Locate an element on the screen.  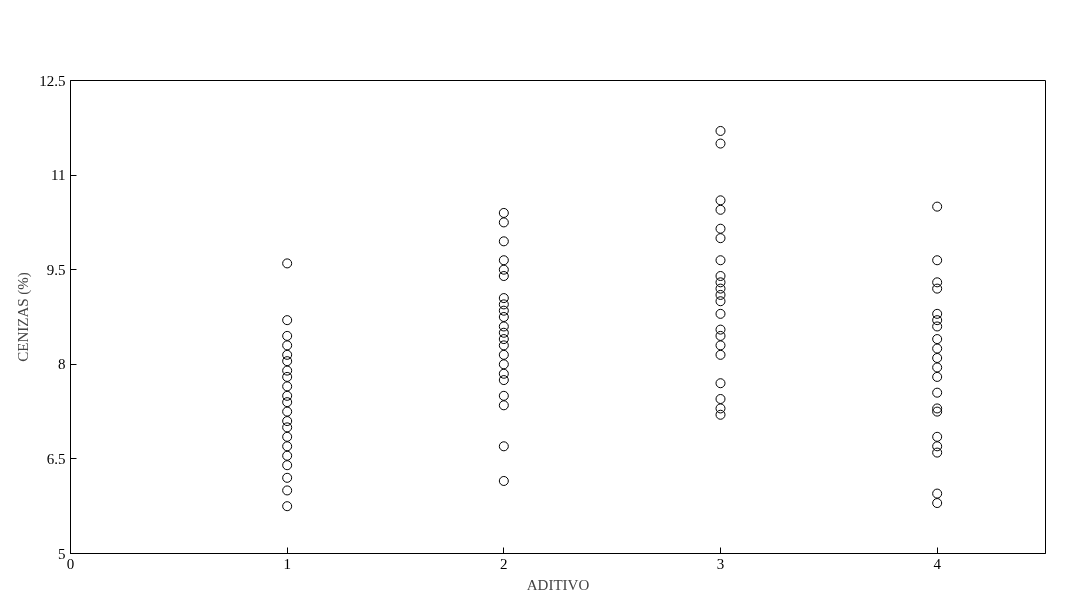
y-tick-label: 6.5 is located at coordinates (56, 458).